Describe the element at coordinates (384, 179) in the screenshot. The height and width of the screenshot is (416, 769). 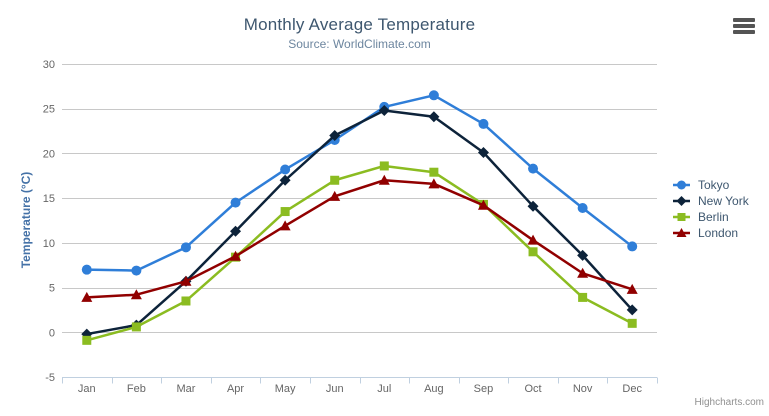
I see `marker-london-jul` at that location.